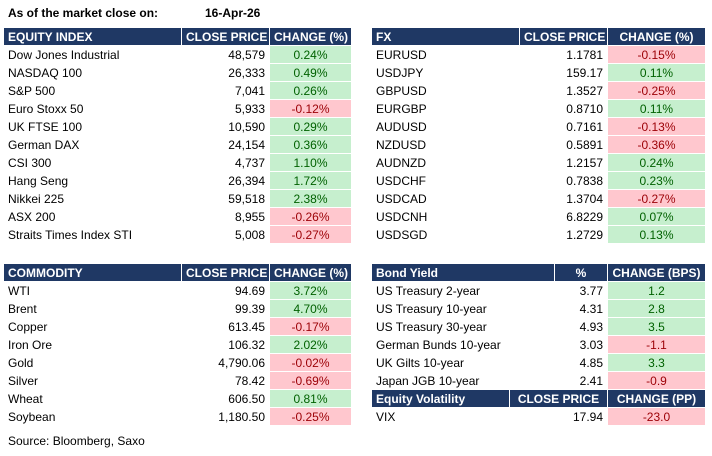 The width and height of the screenshot is (712, 456). I want to click on value-cell: 78.42, so click(226, 381).